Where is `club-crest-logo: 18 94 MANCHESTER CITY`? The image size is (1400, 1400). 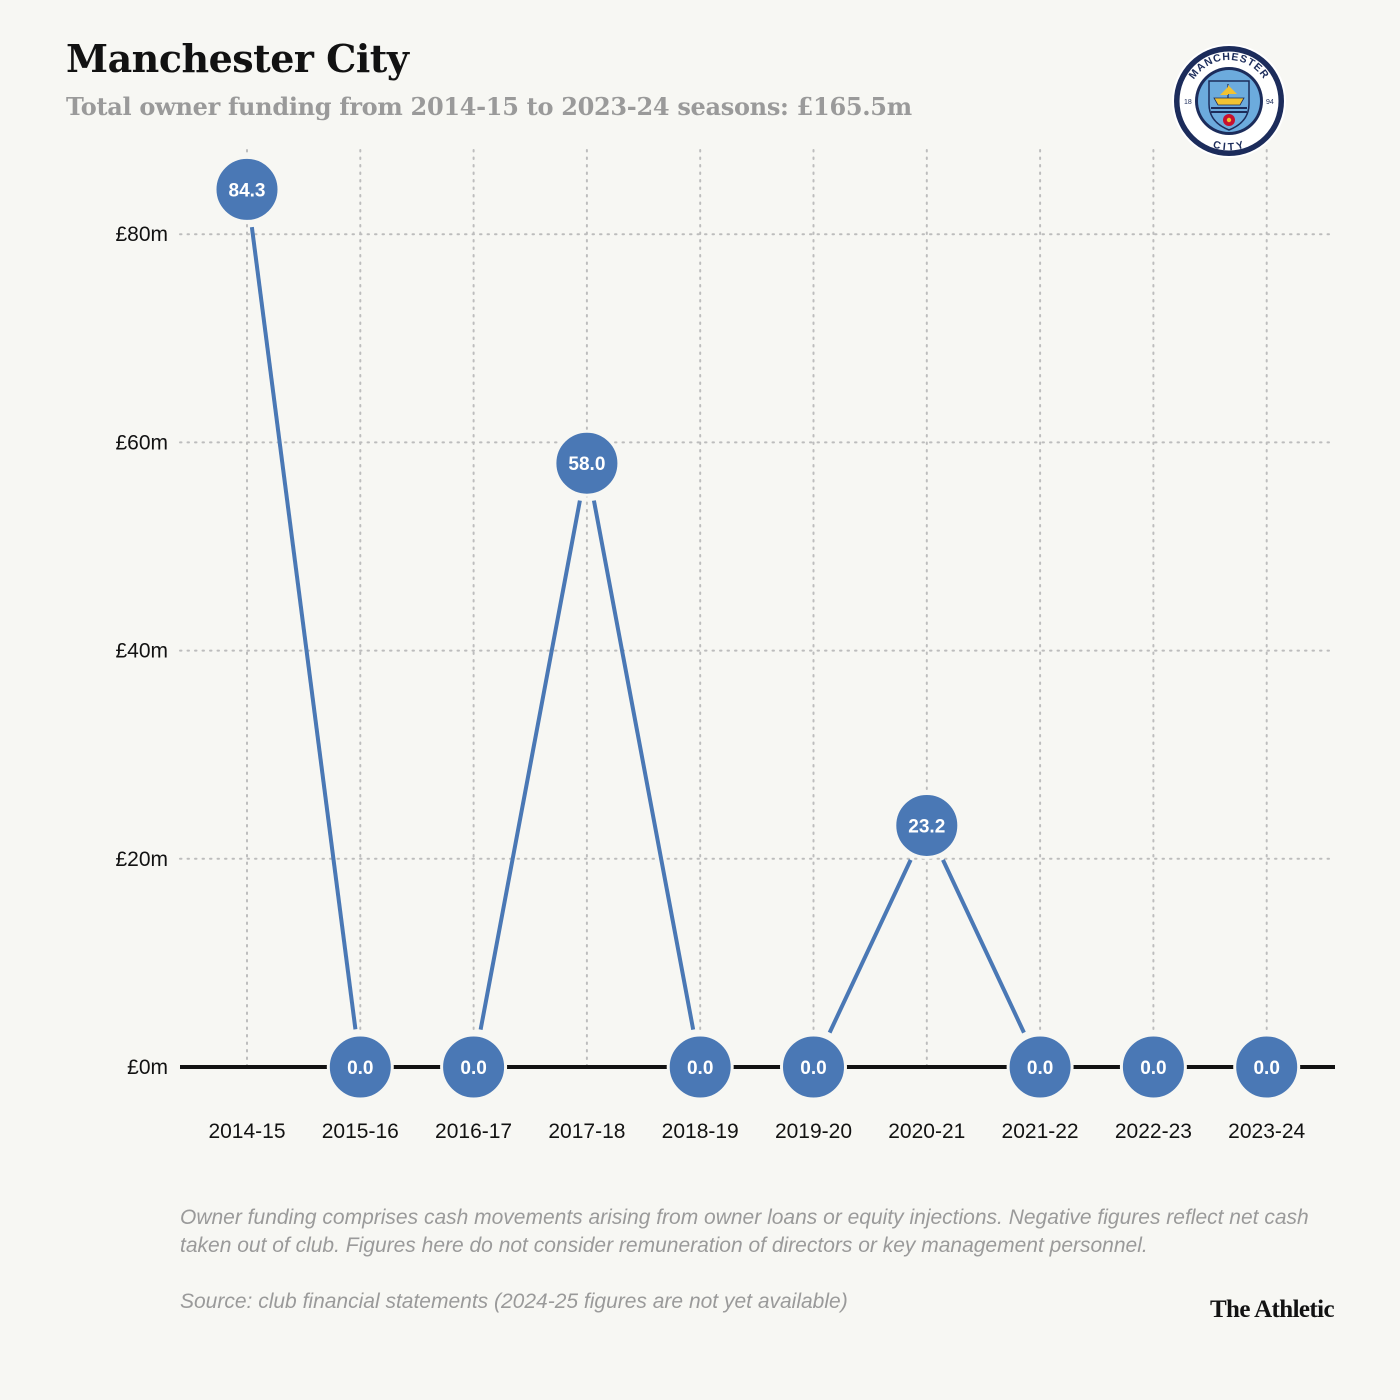
club-crest-logo: 18 94 MANCHESTER CITY is located at coordinates (1229, 101).